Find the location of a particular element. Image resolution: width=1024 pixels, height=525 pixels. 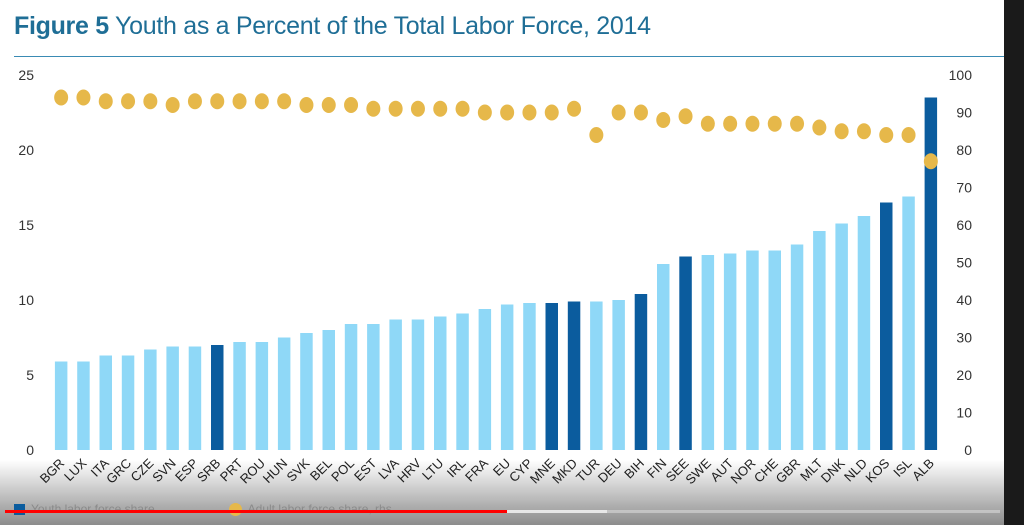

dot-hrv is located at coordinates (417, 108).